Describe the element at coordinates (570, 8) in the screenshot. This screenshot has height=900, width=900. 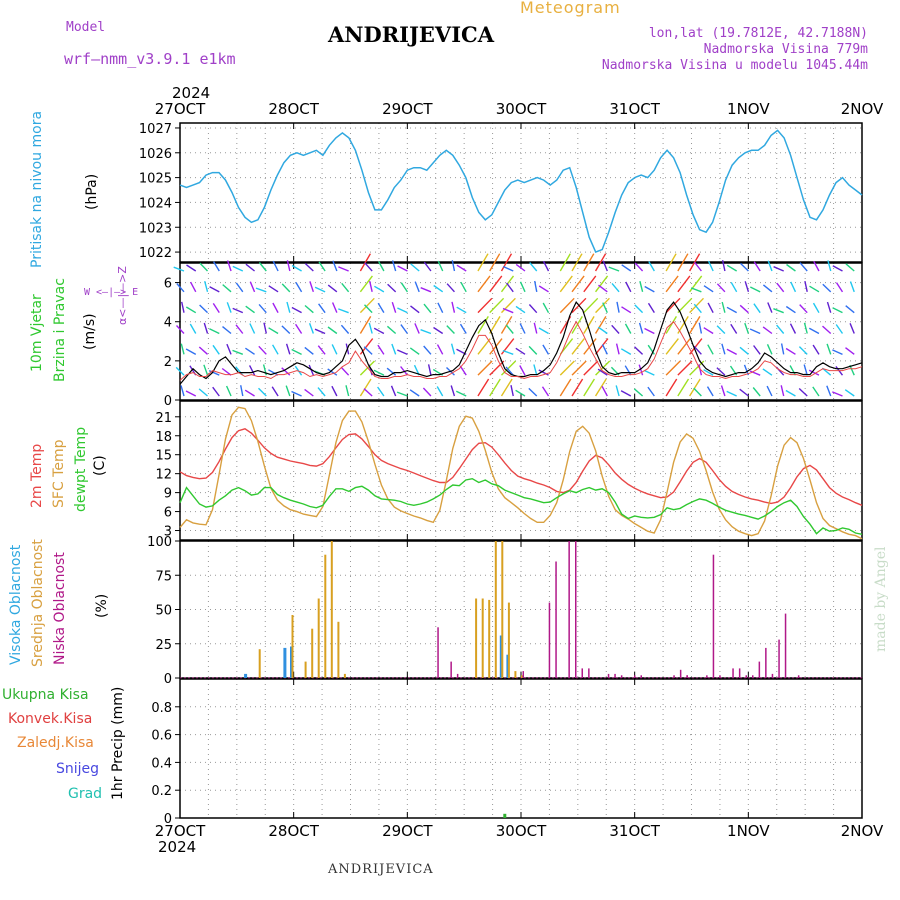
I see `subtitle: Meteogram` at that location.